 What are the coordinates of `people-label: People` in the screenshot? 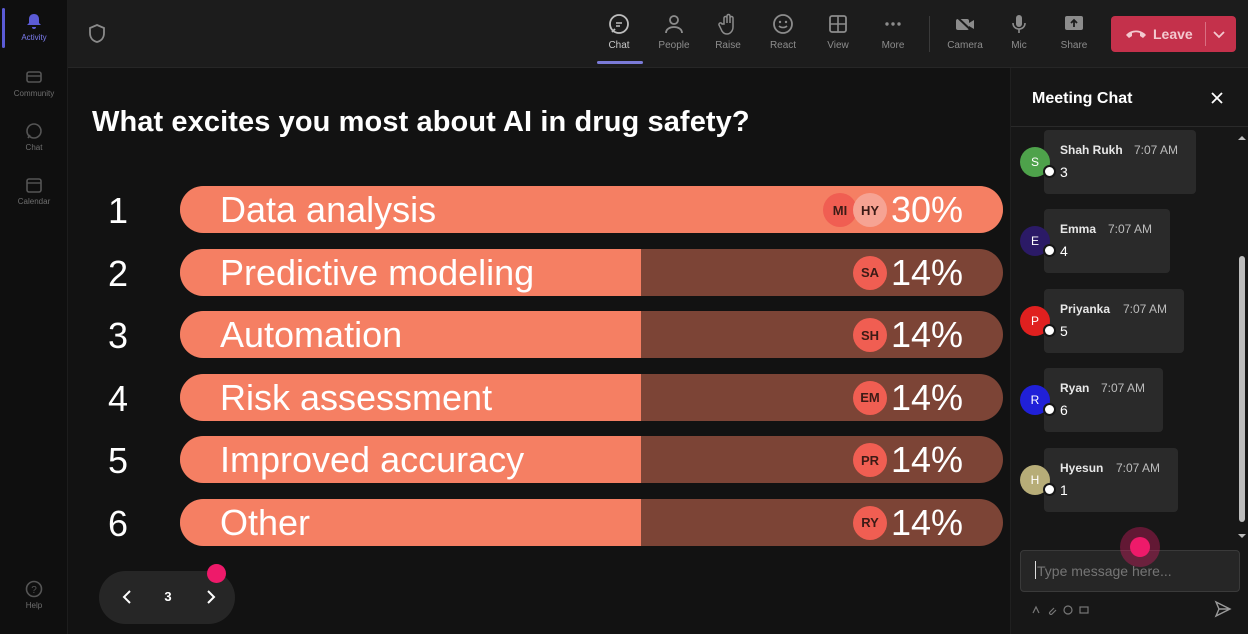 It's located at (674, 45).